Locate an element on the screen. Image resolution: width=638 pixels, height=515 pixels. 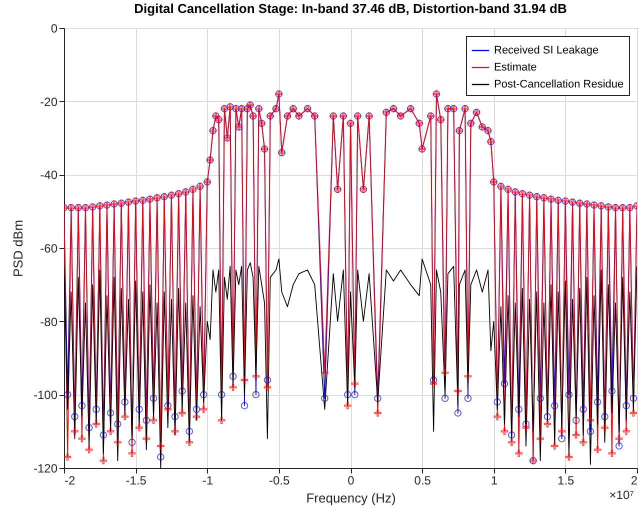
x-tick-label: 1 is located at coordinates (494, 481).